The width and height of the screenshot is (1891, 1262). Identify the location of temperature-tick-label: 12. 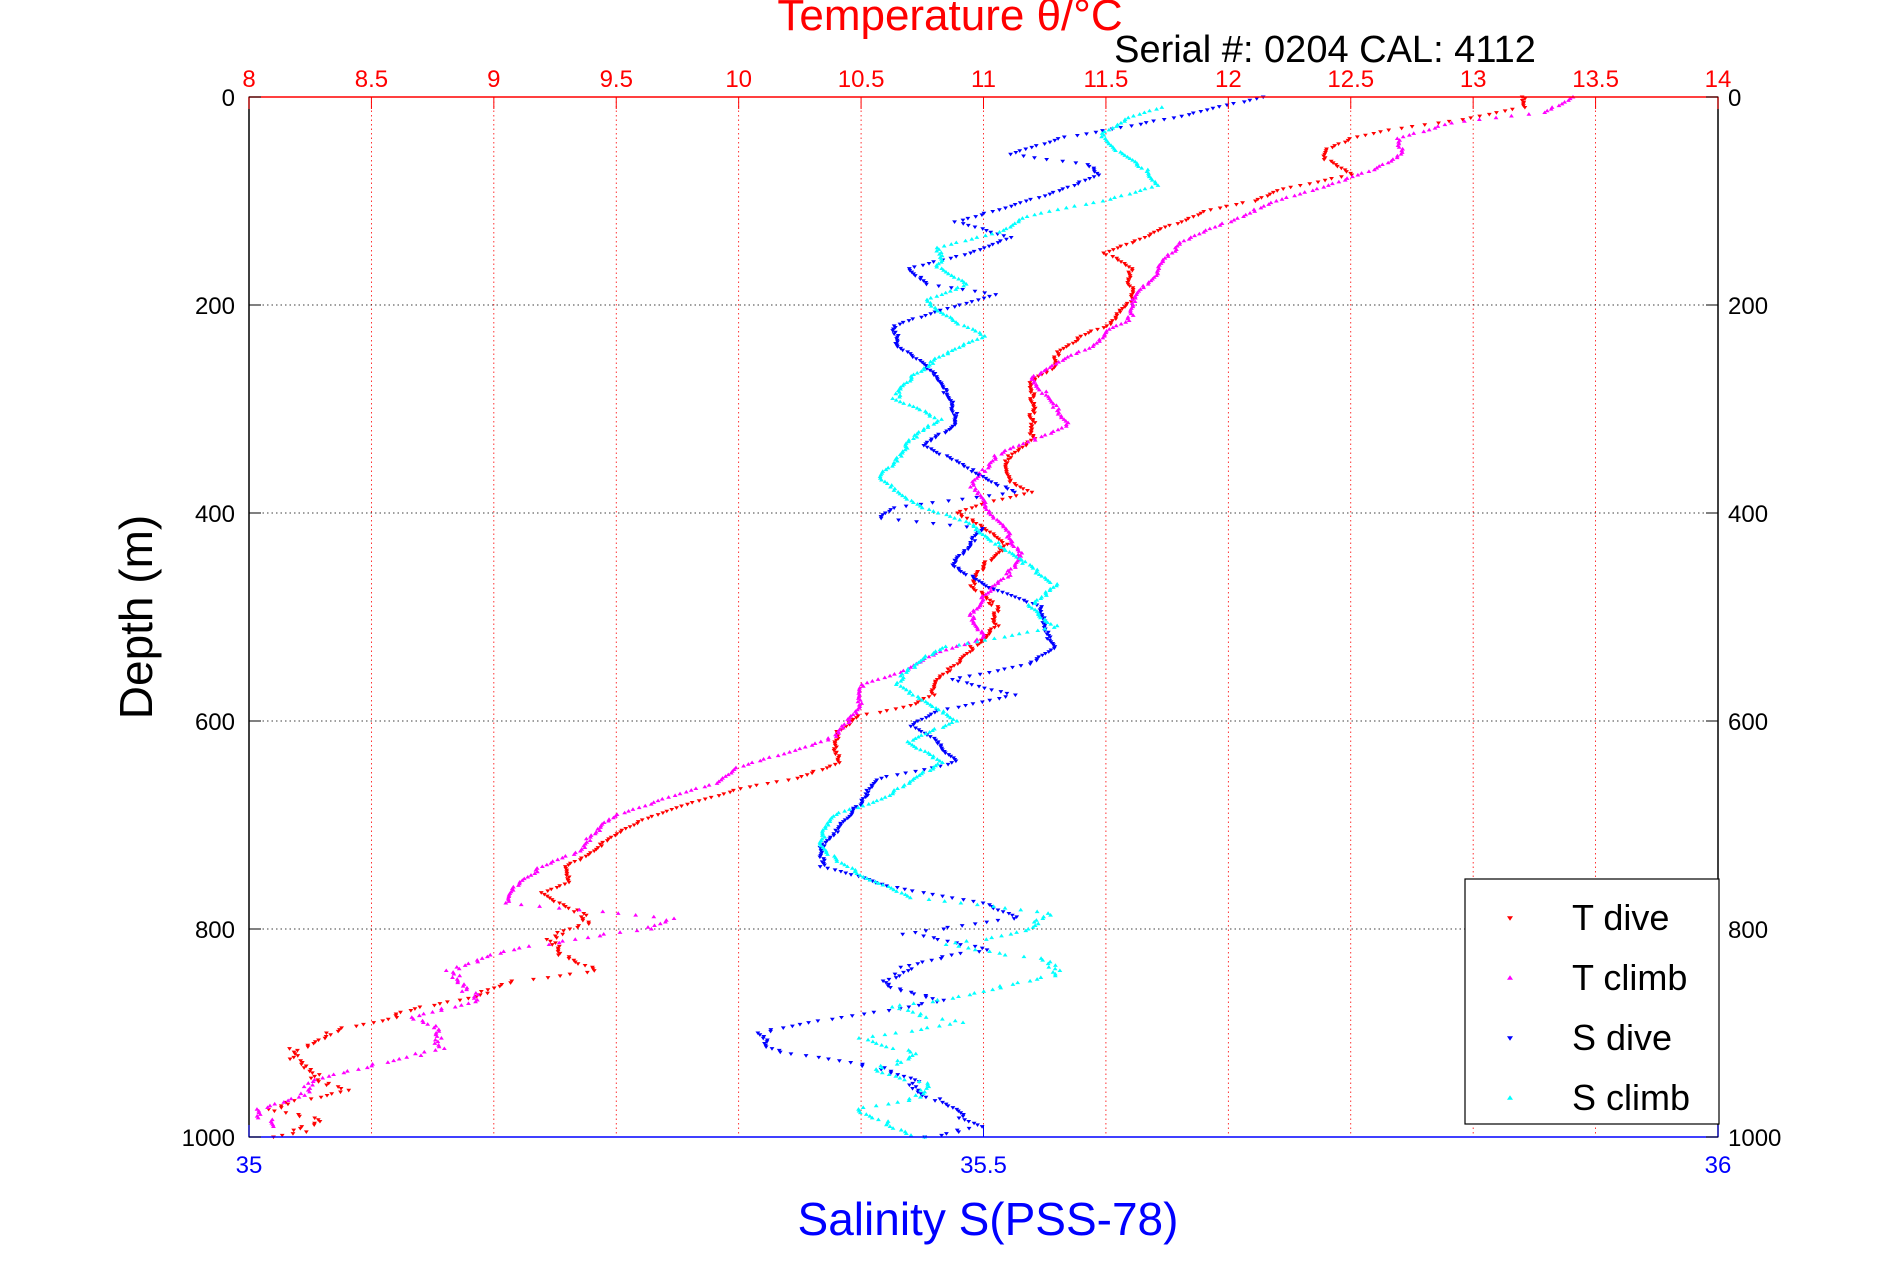
(1228, 79).